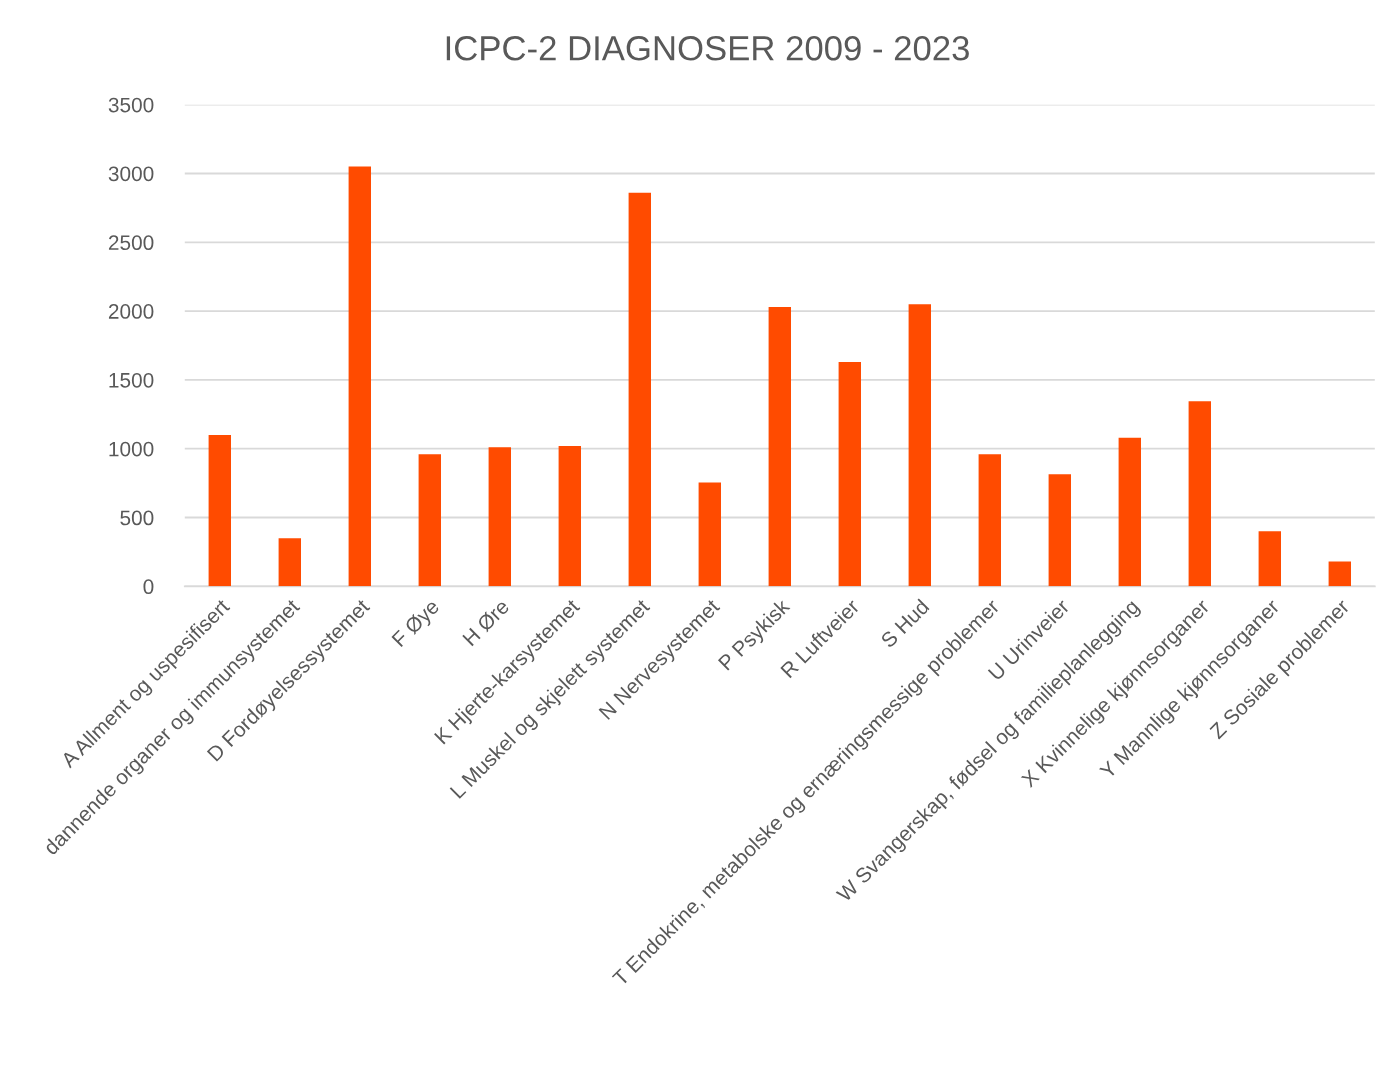  I want to click on chart-title: ICPC-2 DIAGNOSER 2009 - 2023, so click(707, 48).